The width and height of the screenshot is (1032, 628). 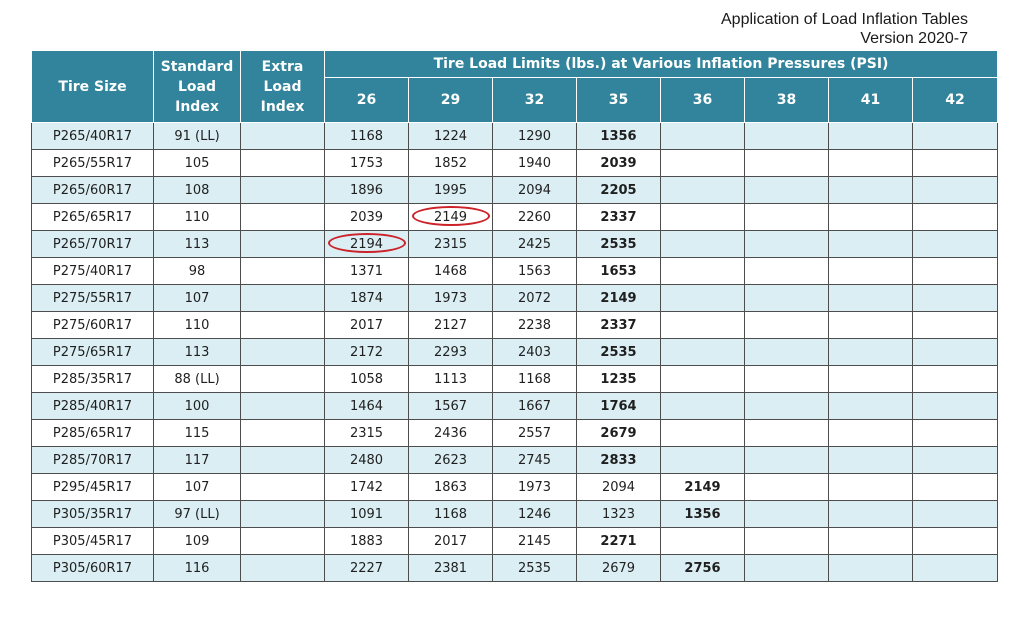 What do you see at coordinates (366, 379) in the screenshot?
I see `load-cell: 1058` at bounding box center [366, 379].